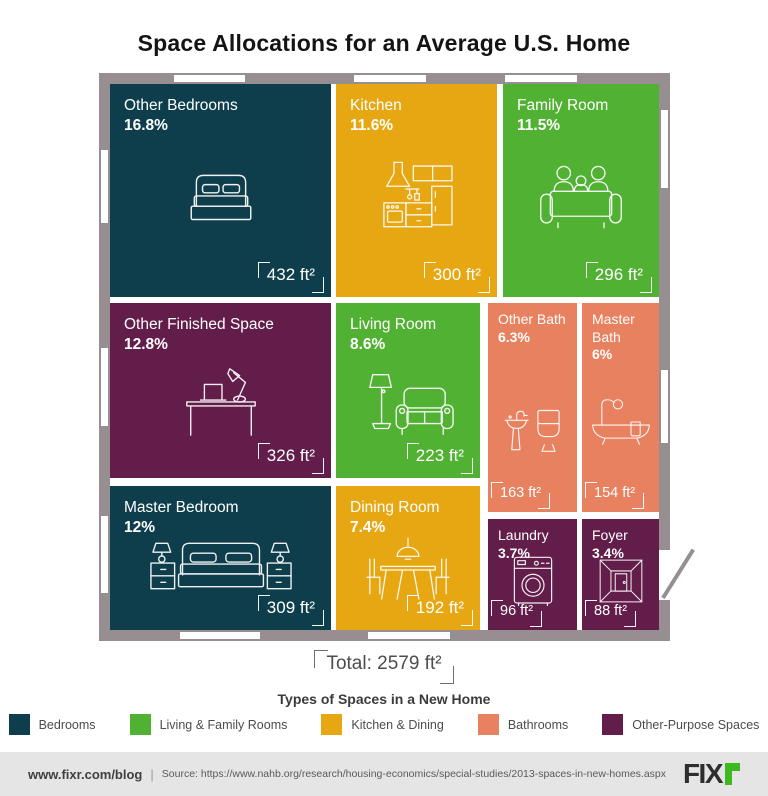  What do you see at coordinates (619, 277) in the screenshot?
I see `room-area-label: 296 ft²` at bounding box center [619, 277].